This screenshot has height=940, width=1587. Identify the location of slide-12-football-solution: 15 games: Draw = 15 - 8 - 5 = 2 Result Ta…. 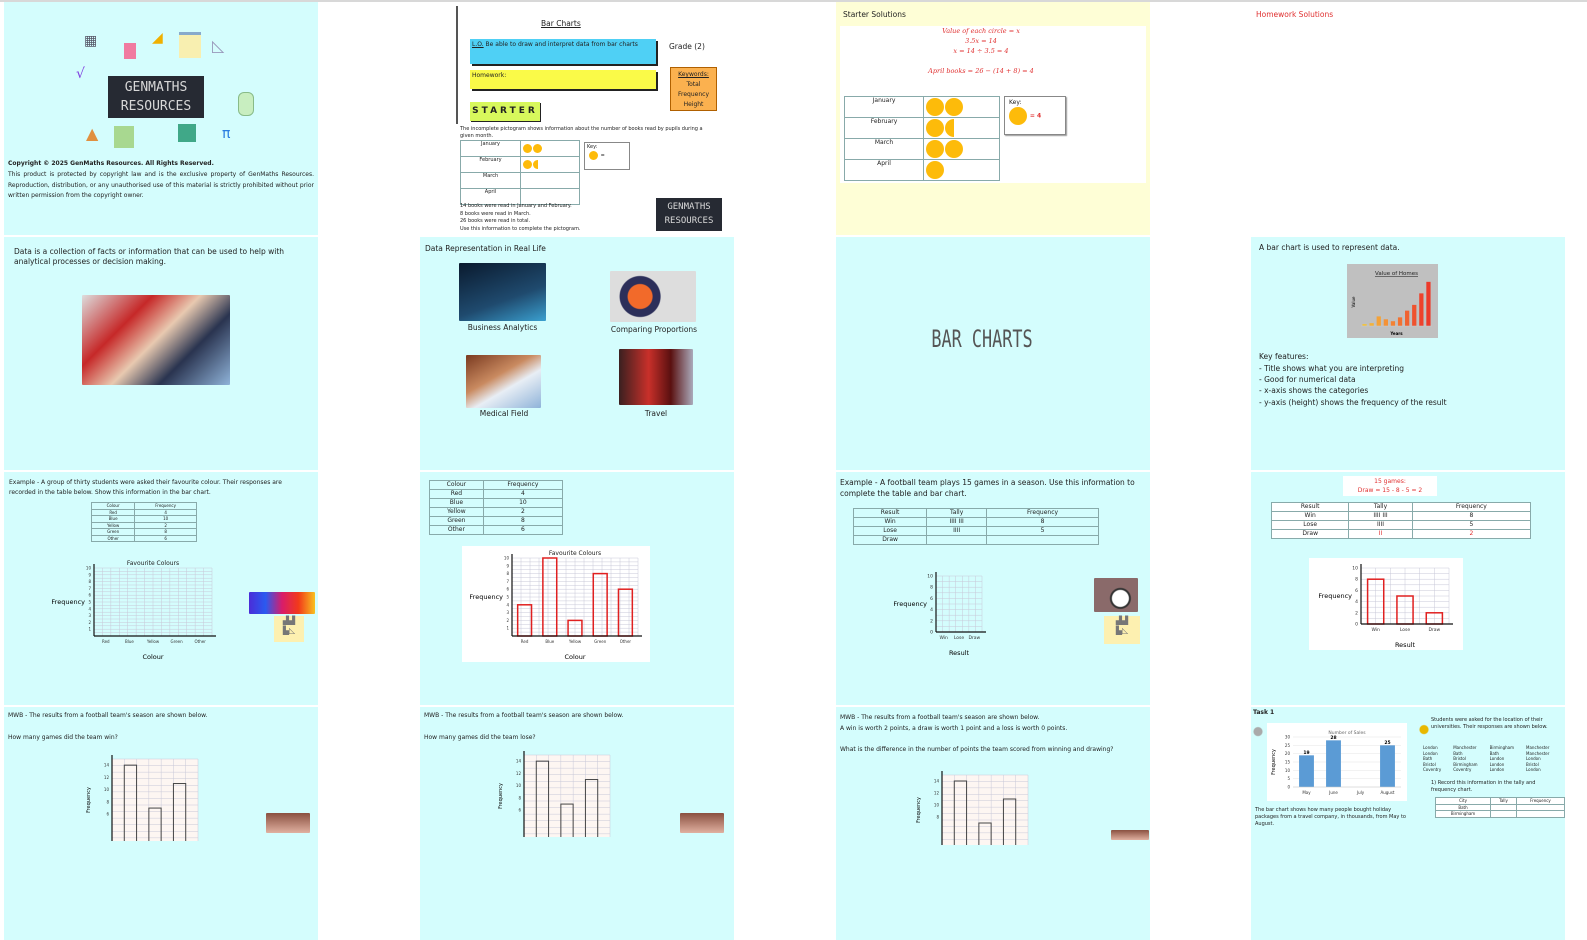
(1408, 588).